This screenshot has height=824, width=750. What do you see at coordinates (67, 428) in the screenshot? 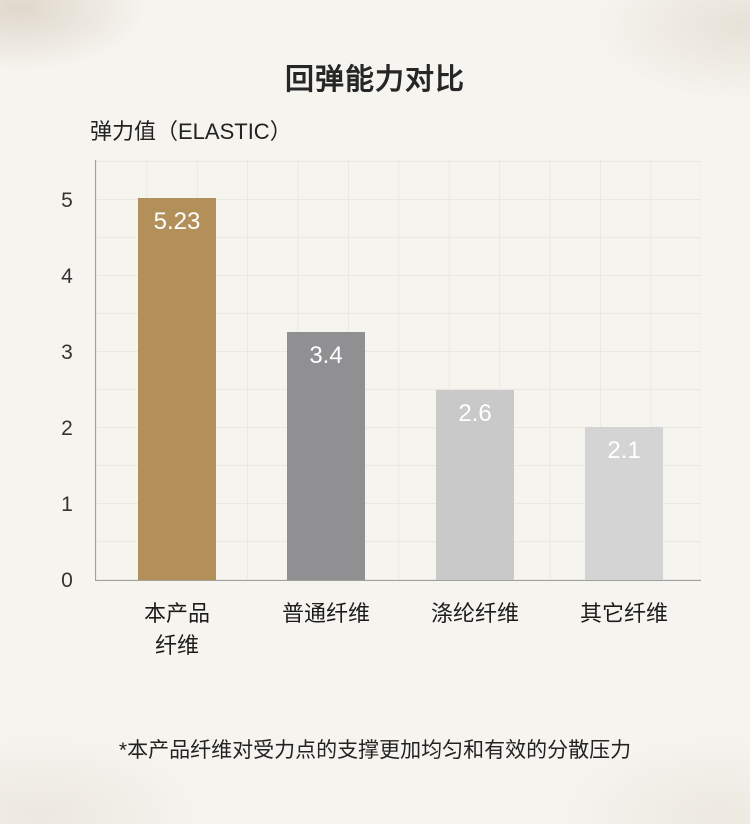
I see `y-tick-label: 2` at bounding box center [67, 428].